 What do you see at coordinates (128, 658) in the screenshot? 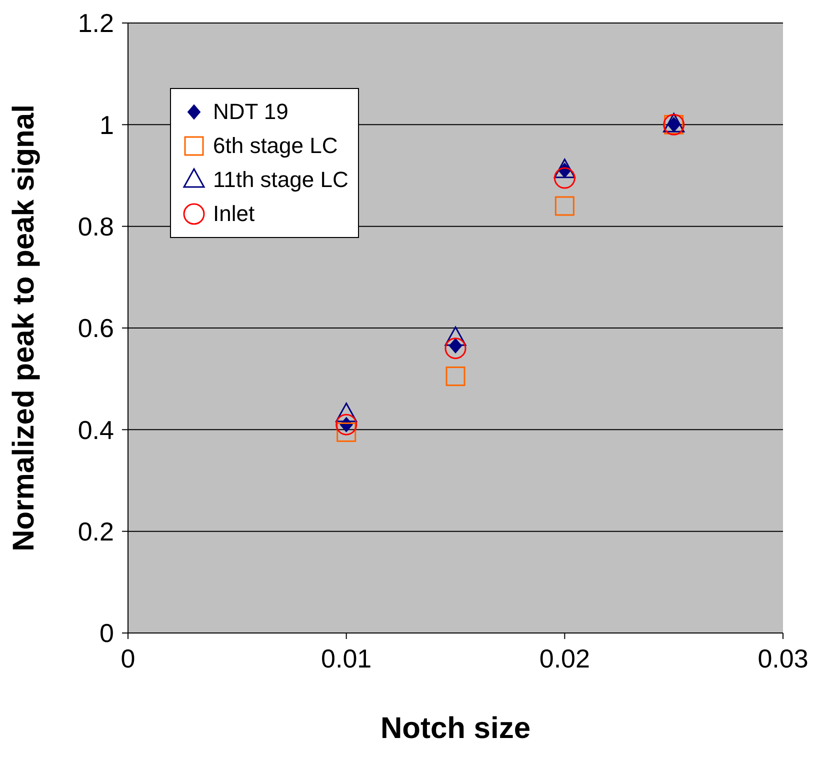
I see `x-tick-label: 0` at bounding box center [128, 658].